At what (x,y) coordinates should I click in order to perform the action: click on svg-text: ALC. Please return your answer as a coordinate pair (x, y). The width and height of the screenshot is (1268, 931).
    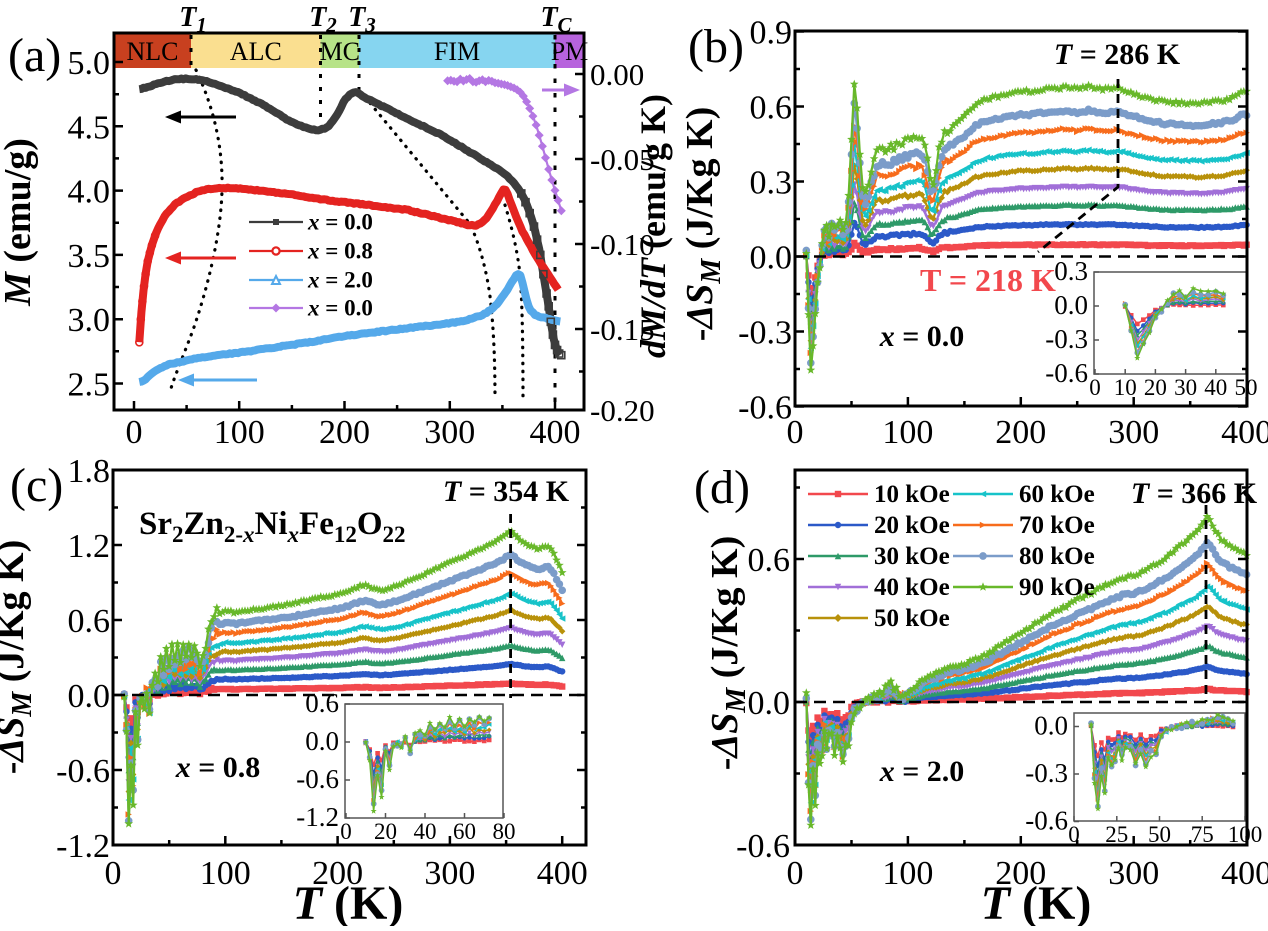
    Looking at the image, I should click on (256, 51).